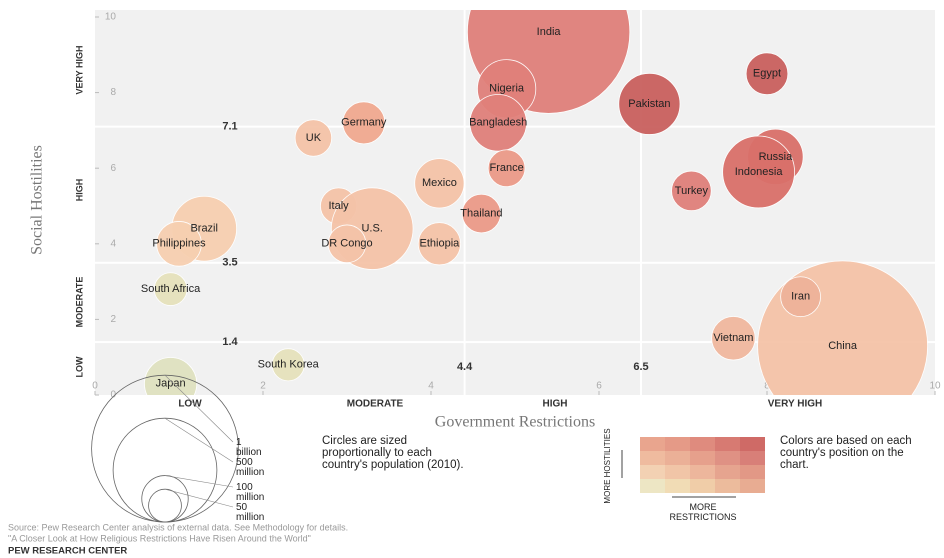 The width and height of the screenshot is (944, 558). Describe the element at coordinates (375, 404) in the screenshot. I see `x-band-label: MODERATE` at that location.